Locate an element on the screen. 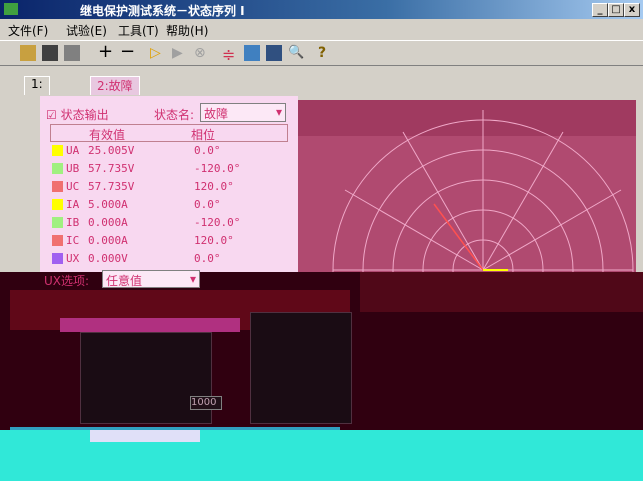 The height and width of the screenshot is (481, 643). app-icon is located at coordinates (11, 9).